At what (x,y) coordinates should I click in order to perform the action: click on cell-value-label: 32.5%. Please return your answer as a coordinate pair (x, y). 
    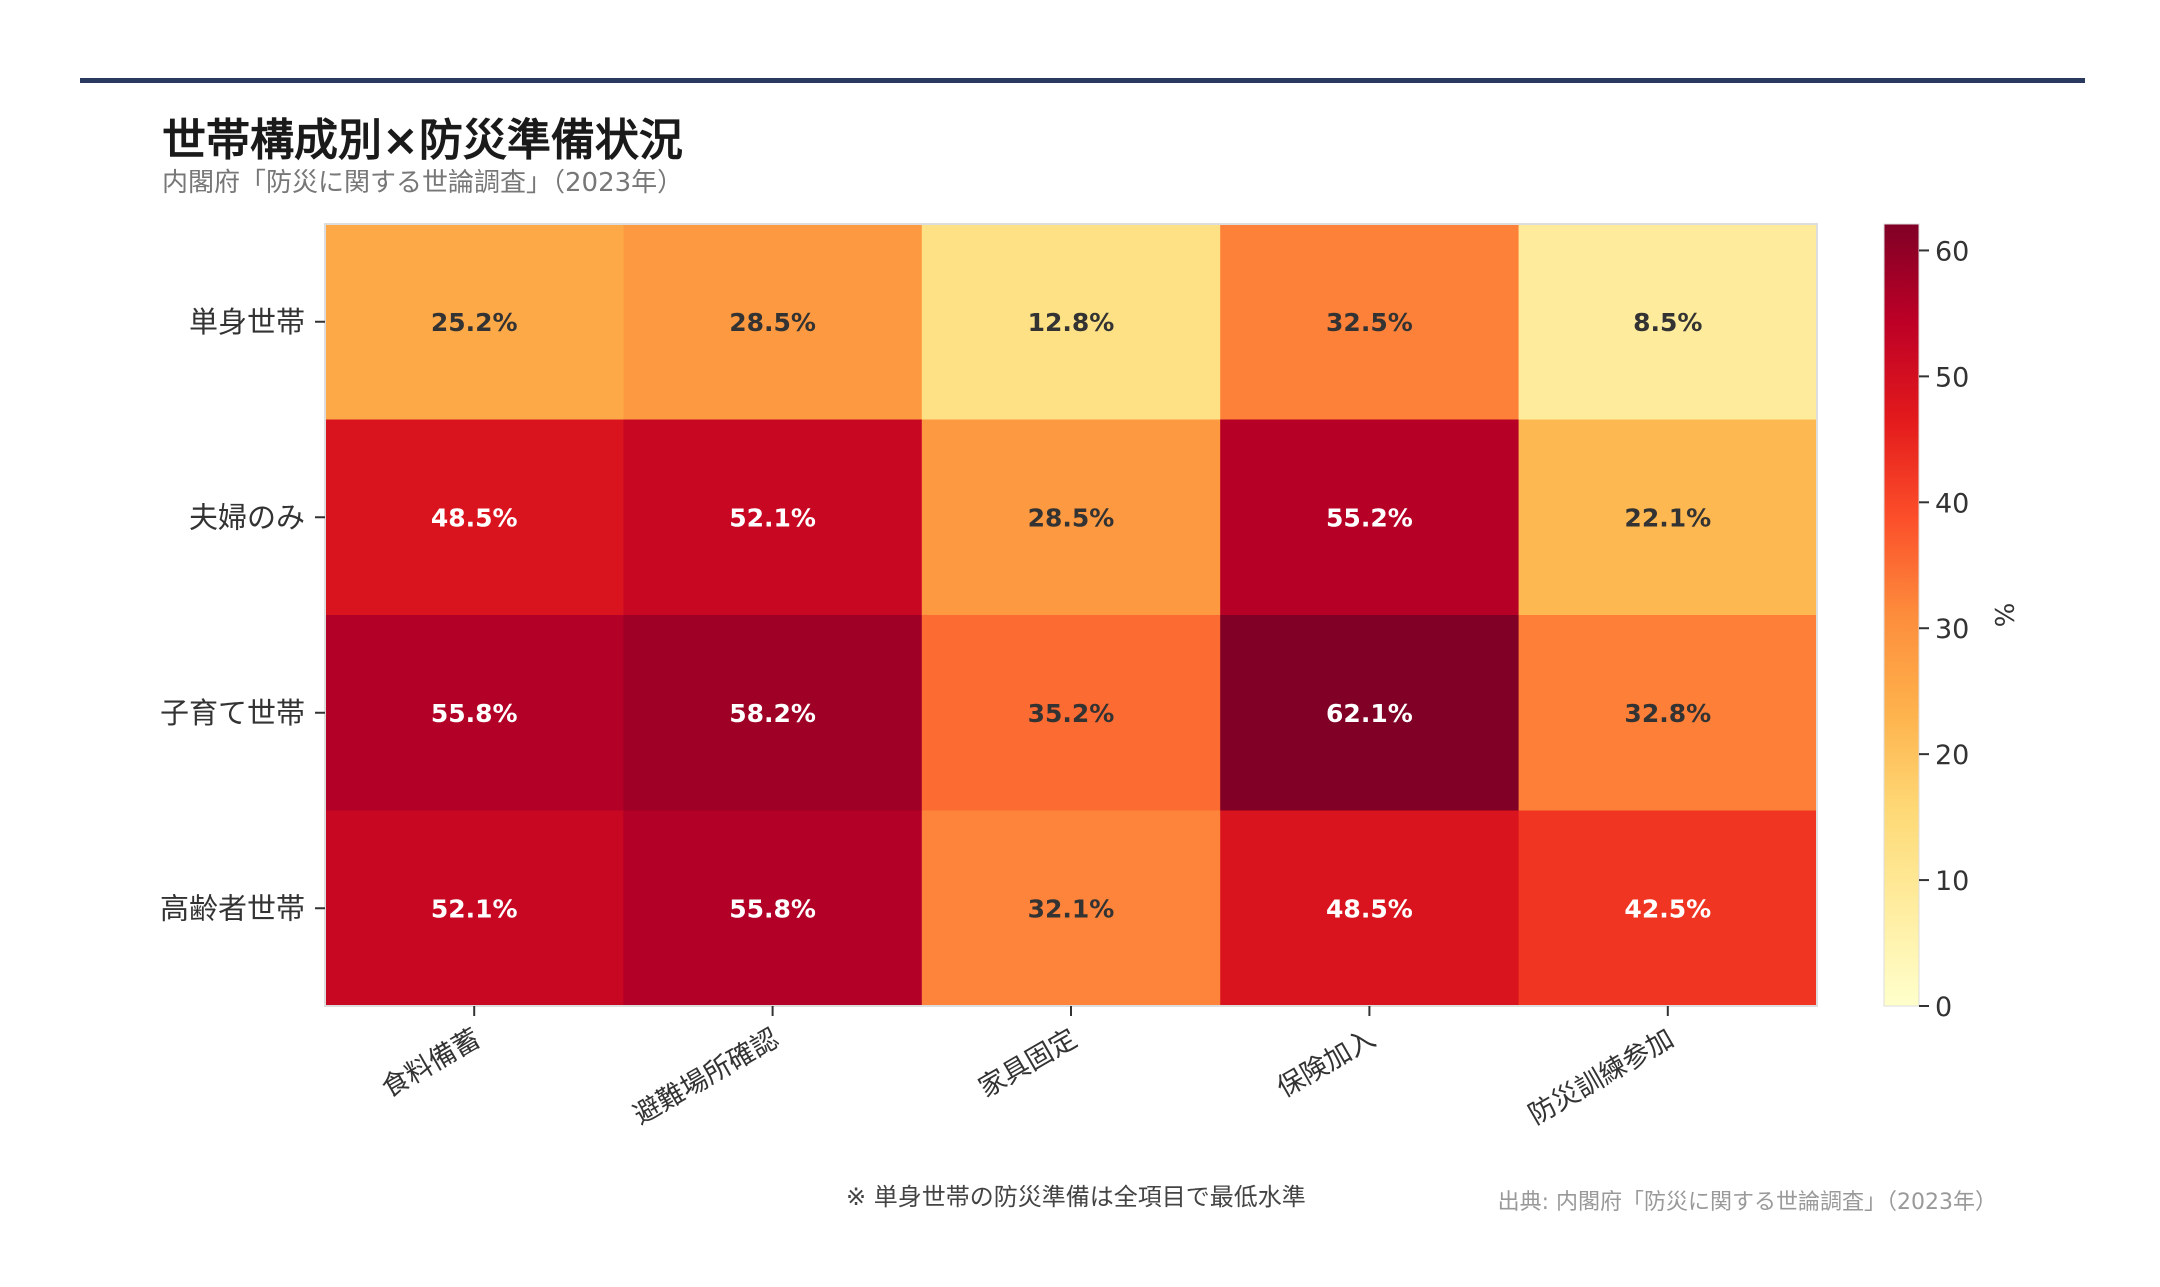
    Looking at the image, I should click on (1369, 322).